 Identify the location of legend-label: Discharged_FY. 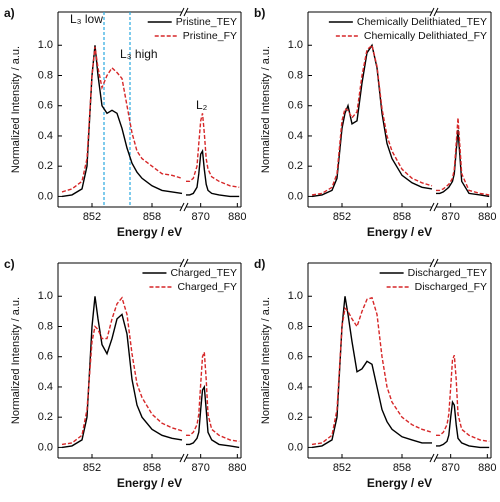
(451, 287).